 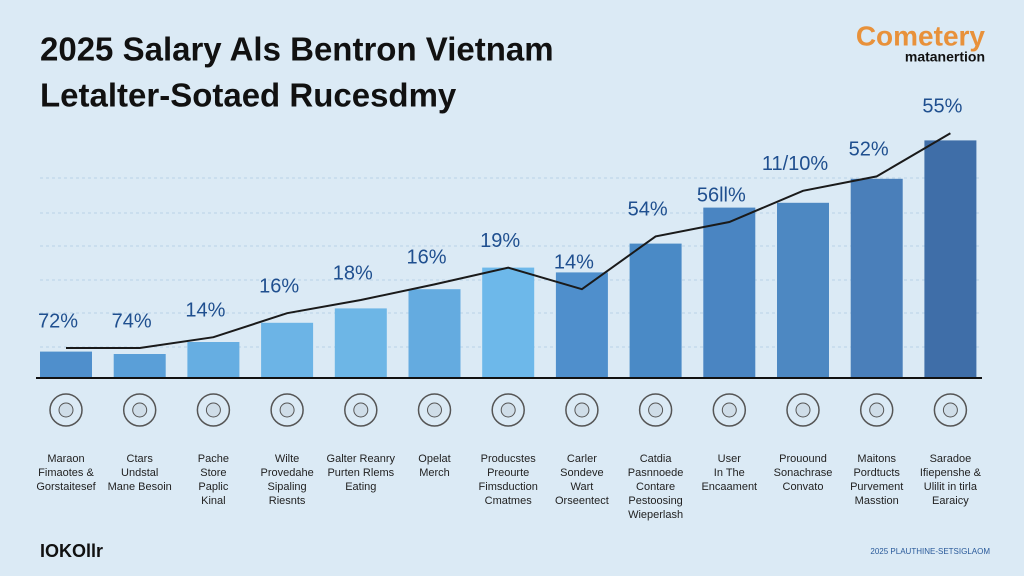 What do you see at coordinates (287, 480) in the screenshot?
I see `x-tick-label: Wilte Provedahe Sipaling Riesnts` at bounding box center [287, 480].